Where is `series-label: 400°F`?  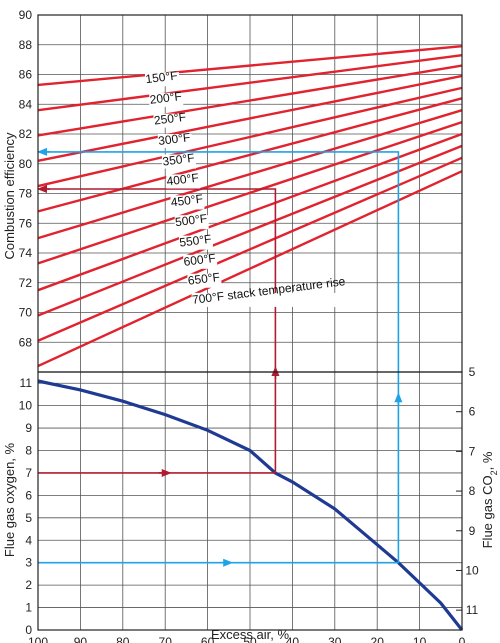
series-label: 400°F is located at coordinates (183, 180).